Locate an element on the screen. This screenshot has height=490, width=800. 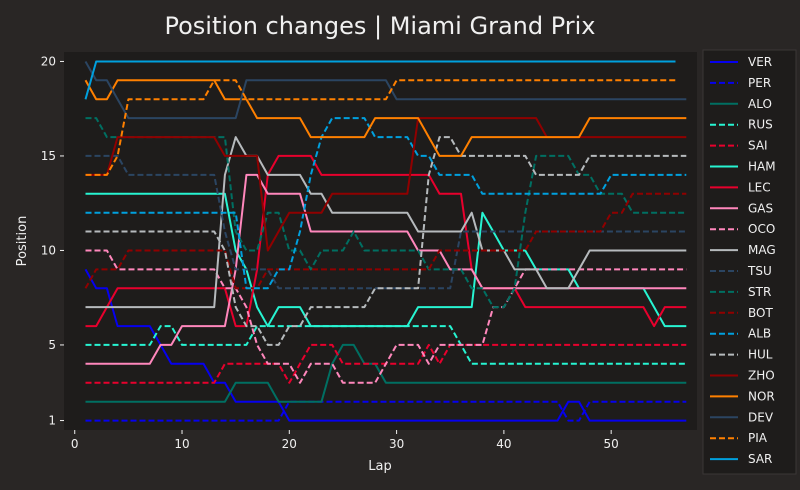
legend-label-ham: HAM is located at coordinates (762, 167).